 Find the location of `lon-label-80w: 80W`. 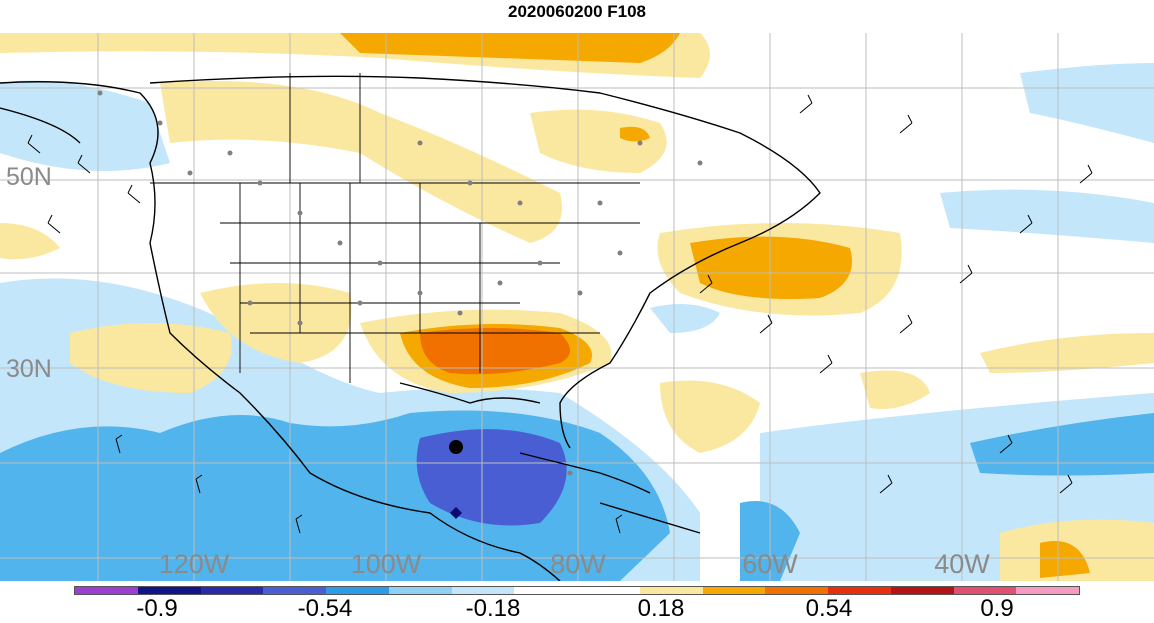

lon-label-80w: 80W is located at coordinates (578, 564).